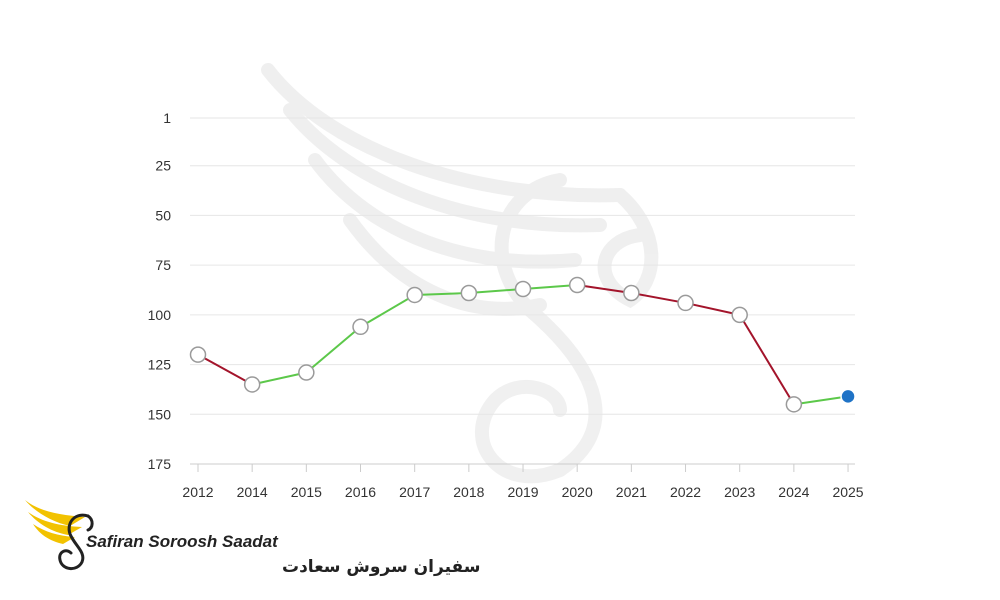 The width and height of the screenshot is (1000, 600). I want to click on wing-icon, so click(55, 522).